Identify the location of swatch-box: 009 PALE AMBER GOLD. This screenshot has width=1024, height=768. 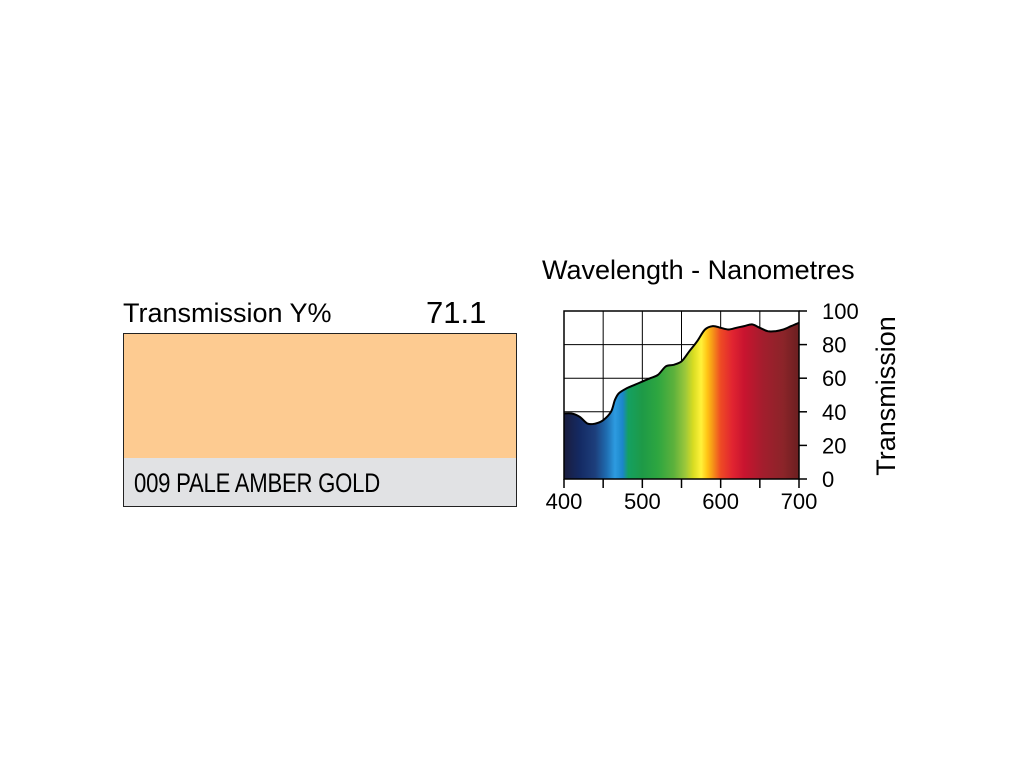
(320, 420).